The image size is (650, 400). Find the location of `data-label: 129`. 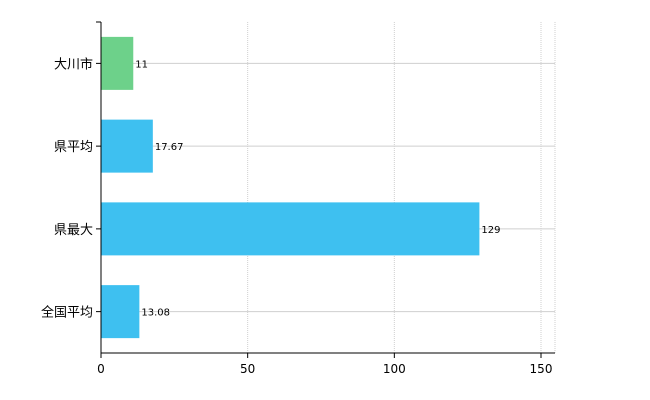

data-label: 129 is located at coordinates (490, 230).